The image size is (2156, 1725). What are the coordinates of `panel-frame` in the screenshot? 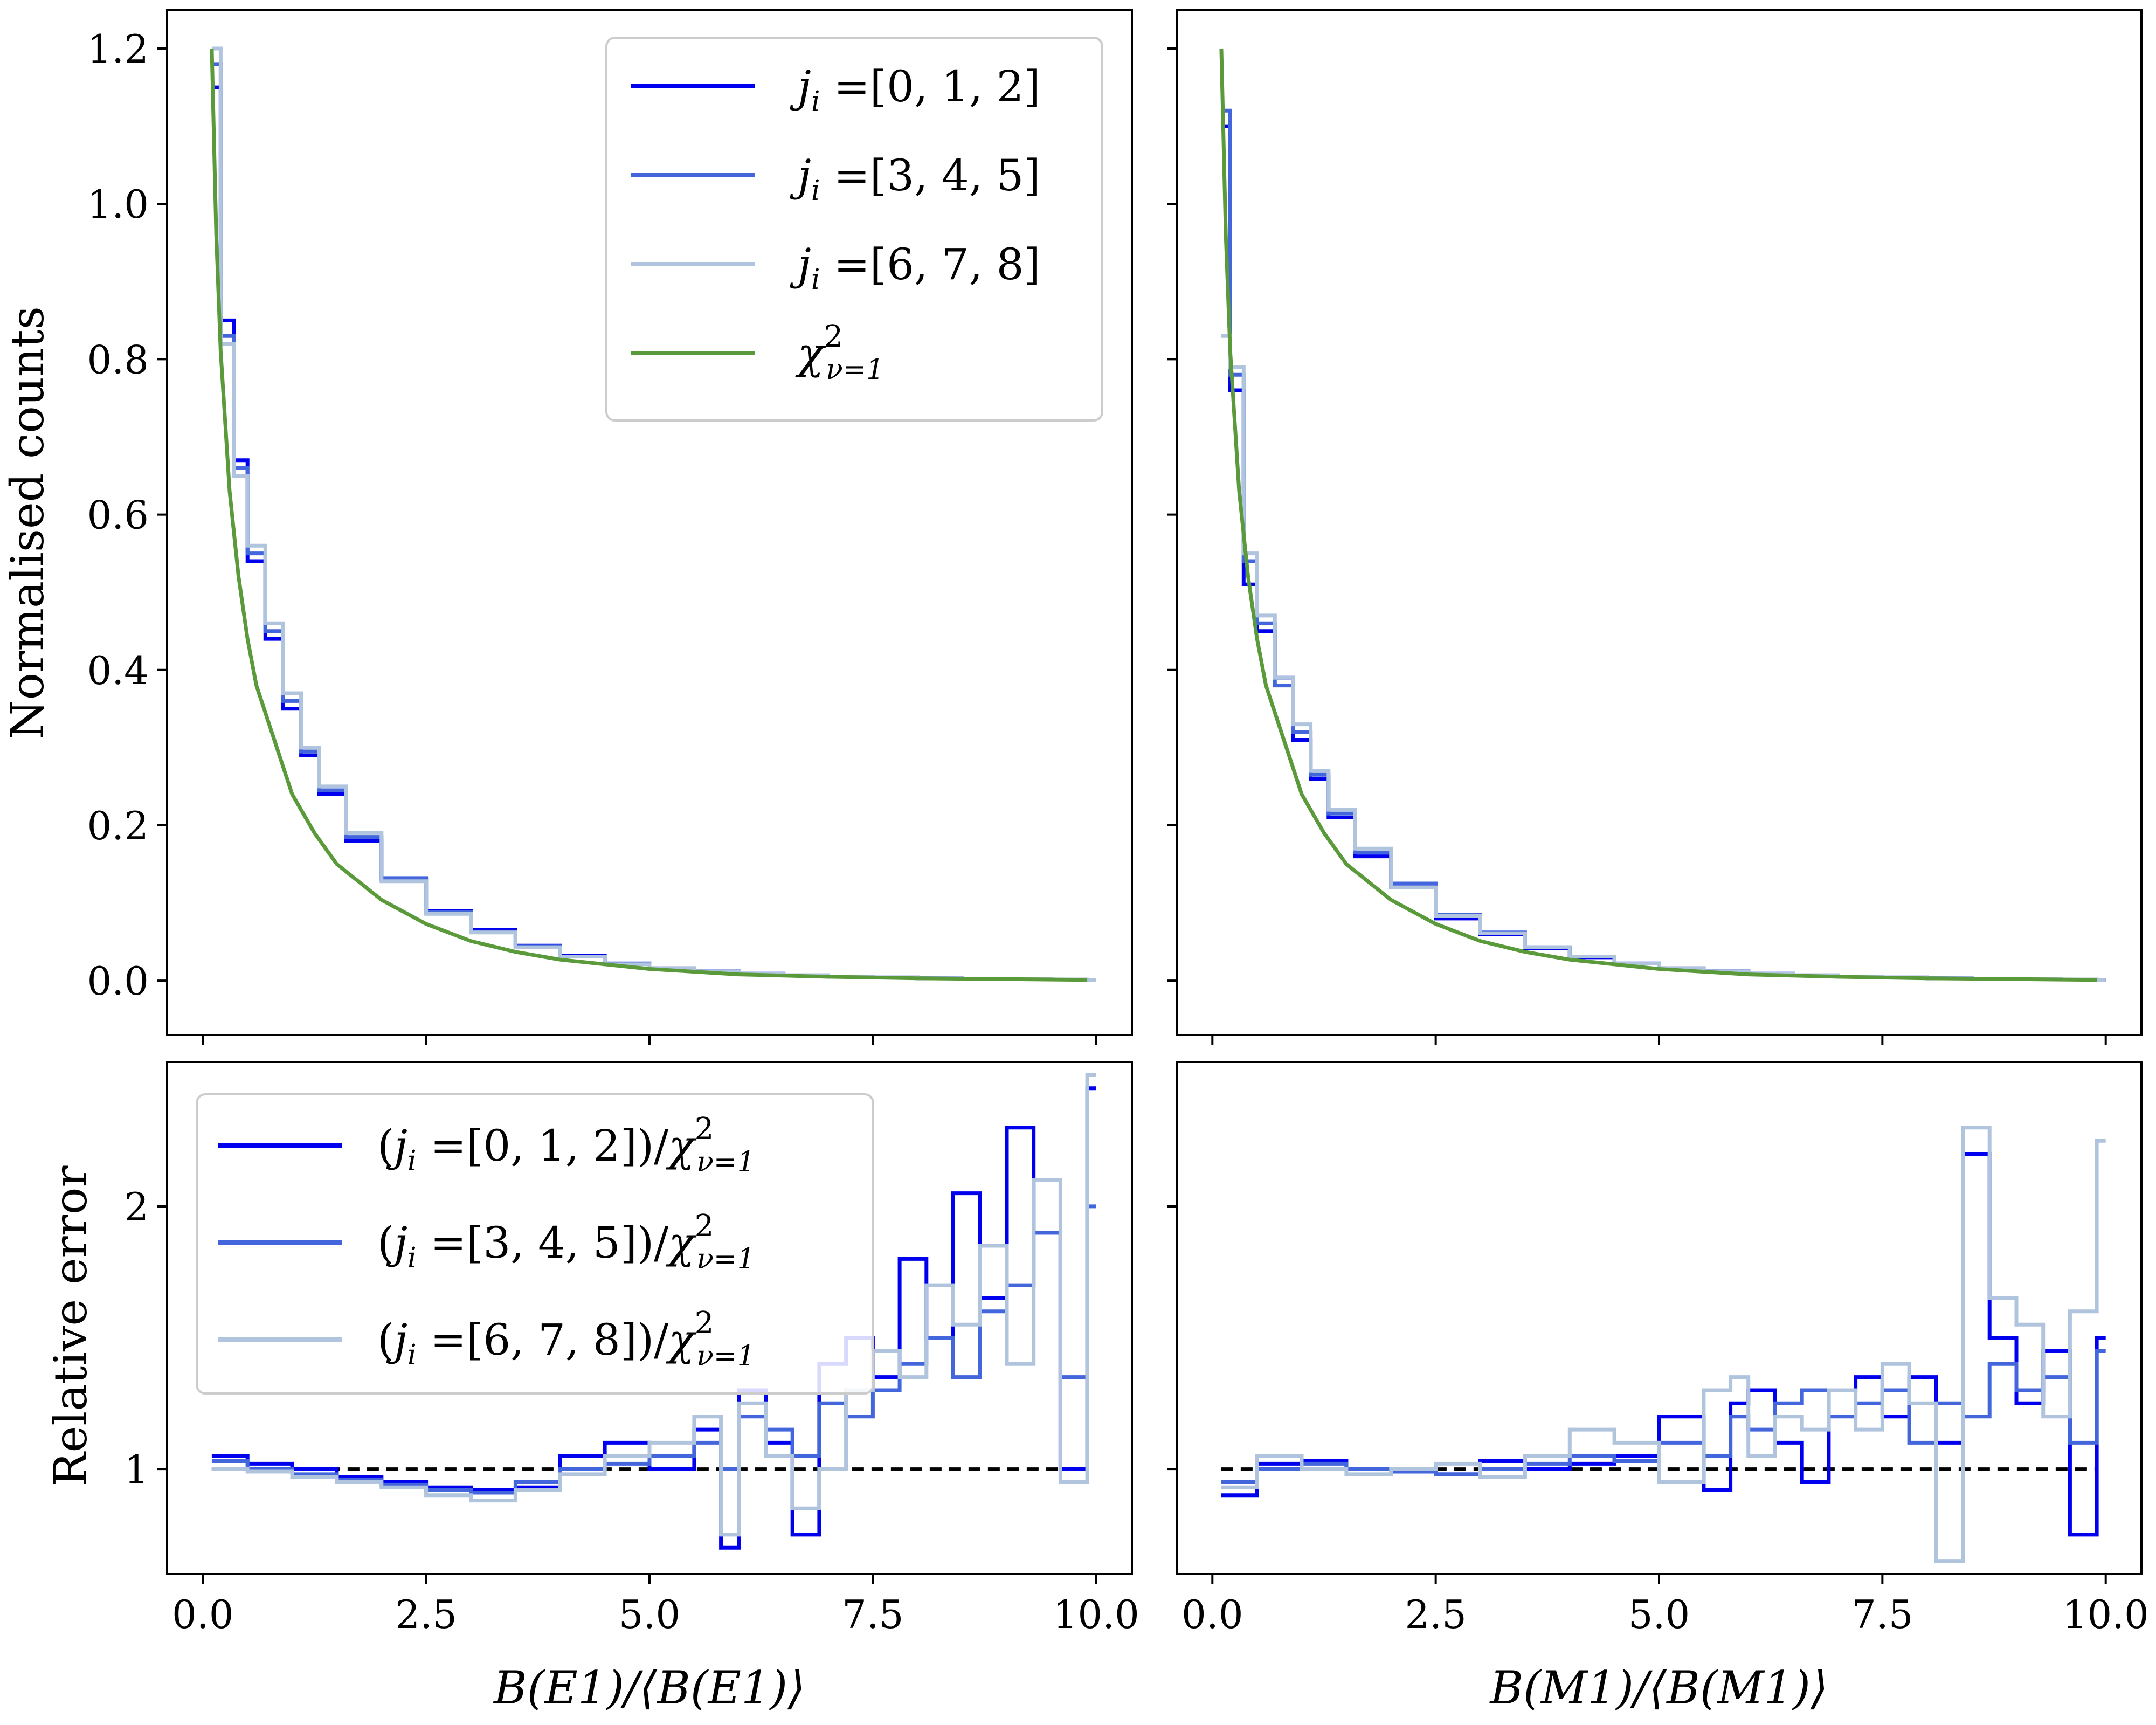 It's located at (1659, 1318).